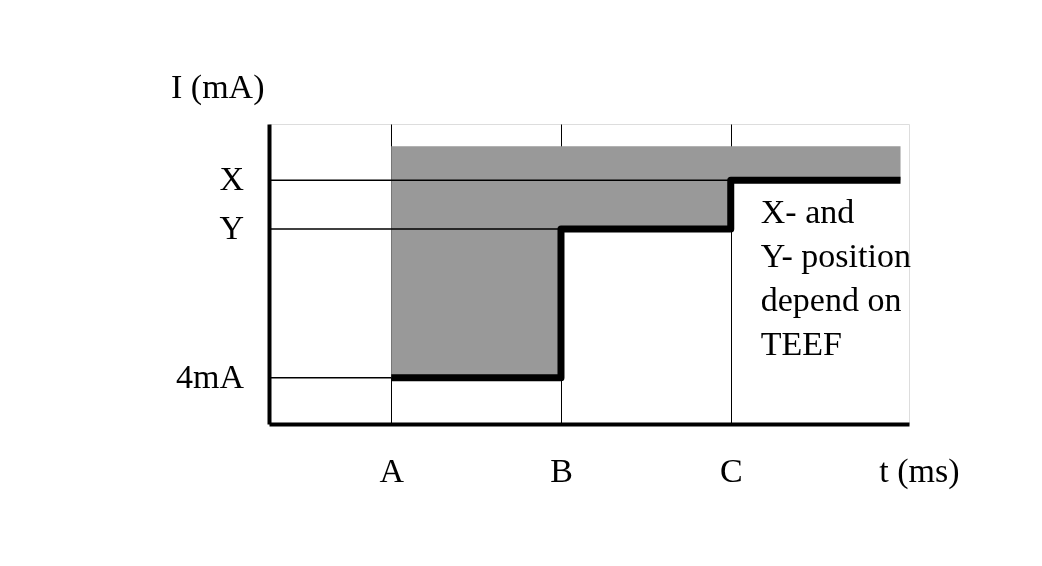 This screenshot has width=1042, height=566. Describe the element at coordinates (561, 470) in the screenshot. I see `x-tick-label: B` at that location.